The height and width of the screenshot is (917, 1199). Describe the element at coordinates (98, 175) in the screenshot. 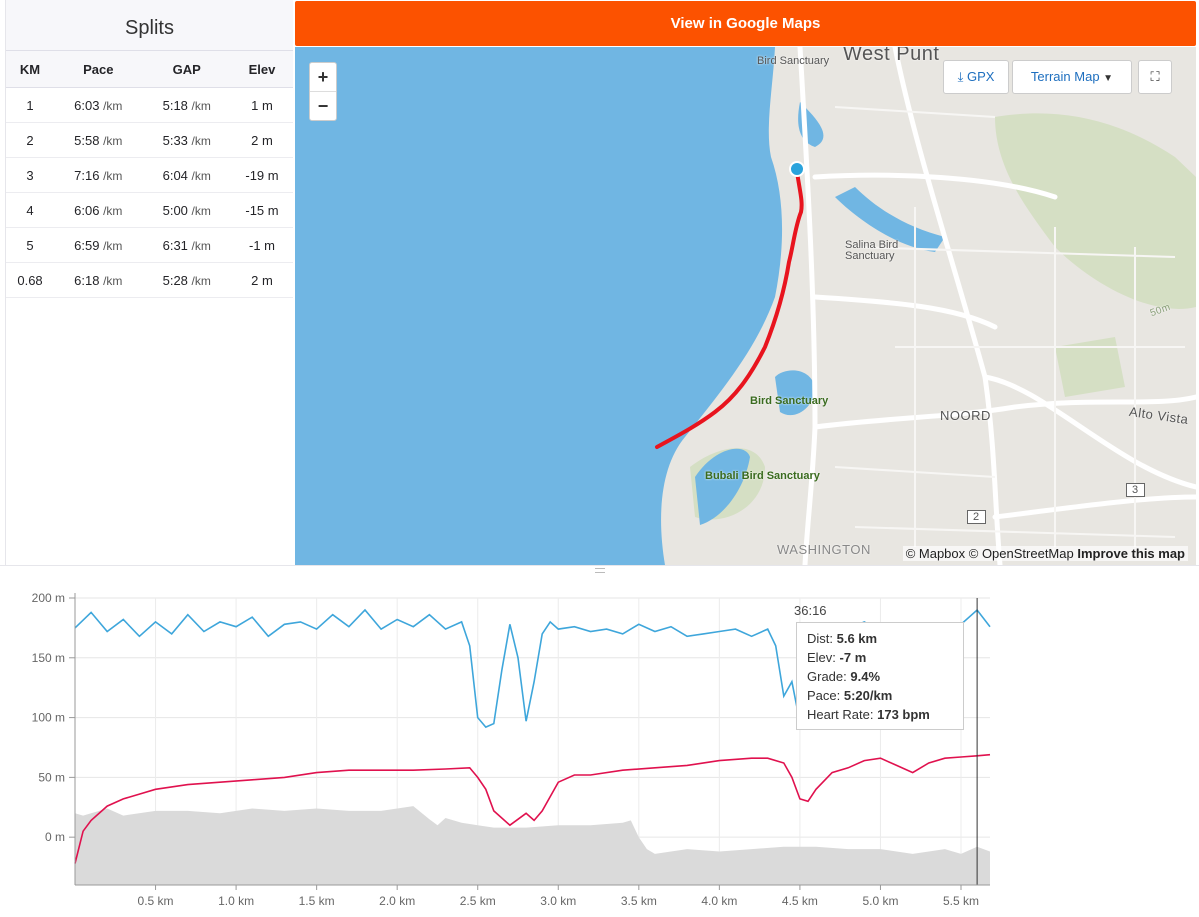

I see `split-pace: 7:16 /km` at that location.